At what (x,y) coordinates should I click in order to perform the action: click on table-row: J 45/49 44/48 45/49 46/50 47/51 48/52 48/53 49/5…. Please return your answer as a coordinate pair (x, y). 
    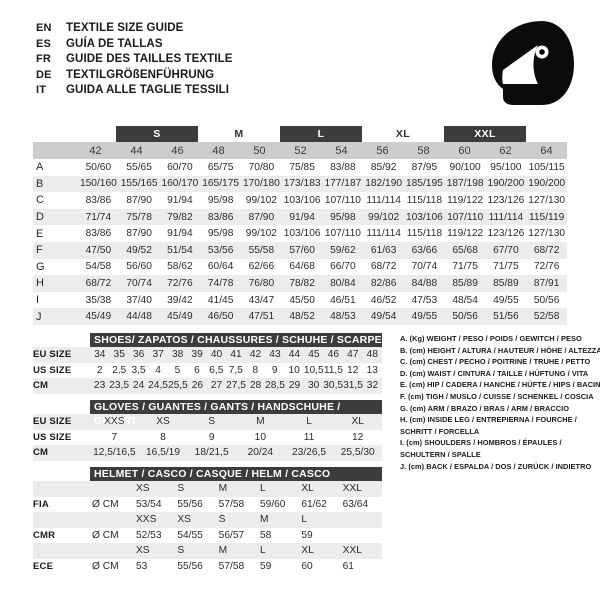
    Looking at the image, I should click on (300, 316).